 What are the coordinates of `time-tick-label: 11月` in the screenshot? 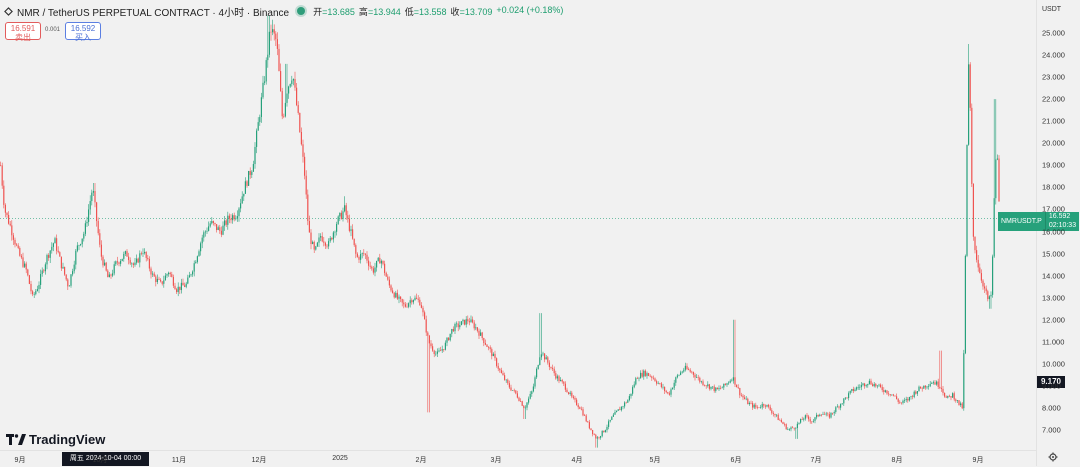 It's located at (179, 460).